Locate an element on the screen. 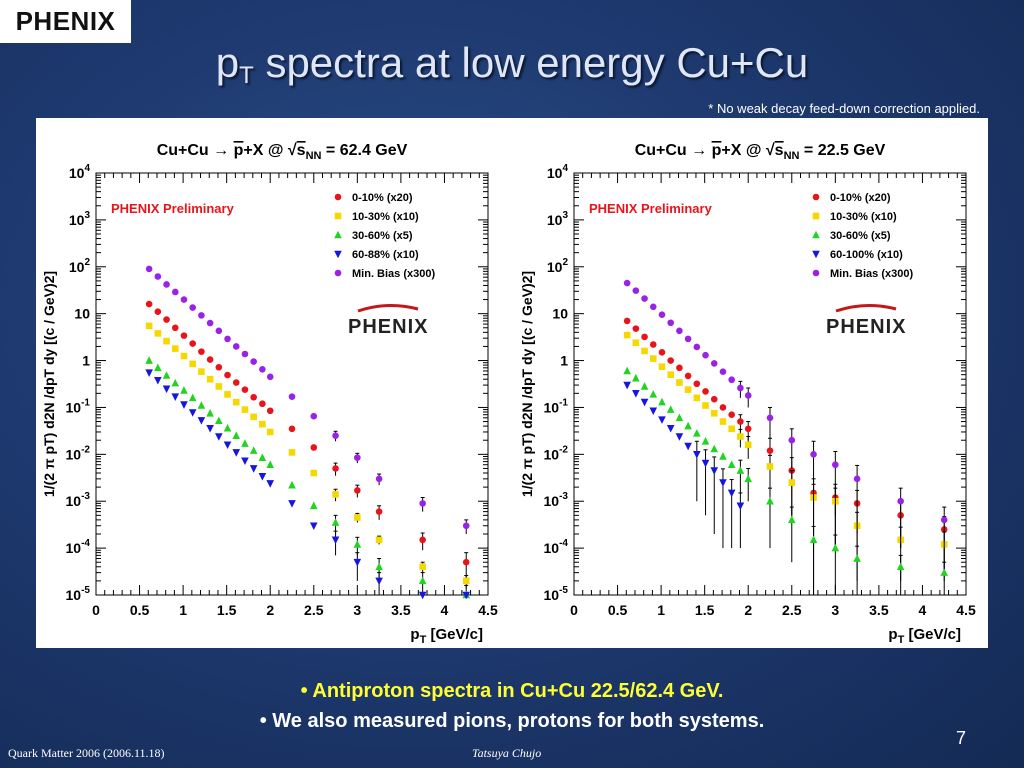 This screenshot has width=1024, height=768. footer-conference: Quark Matter 2006 (2006.11.18) is located at coordinates (86, 753).